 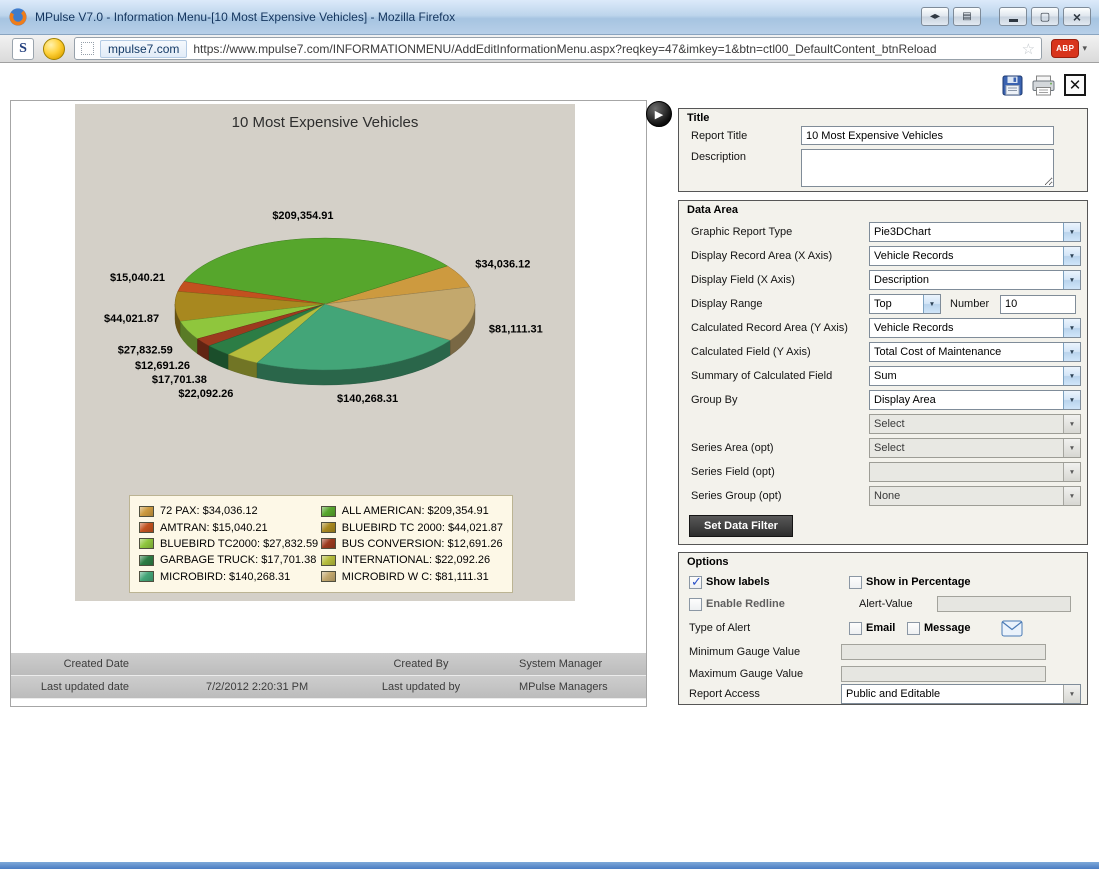 I want to click on window-close-icon: ×, so click(x=1077, y=16).